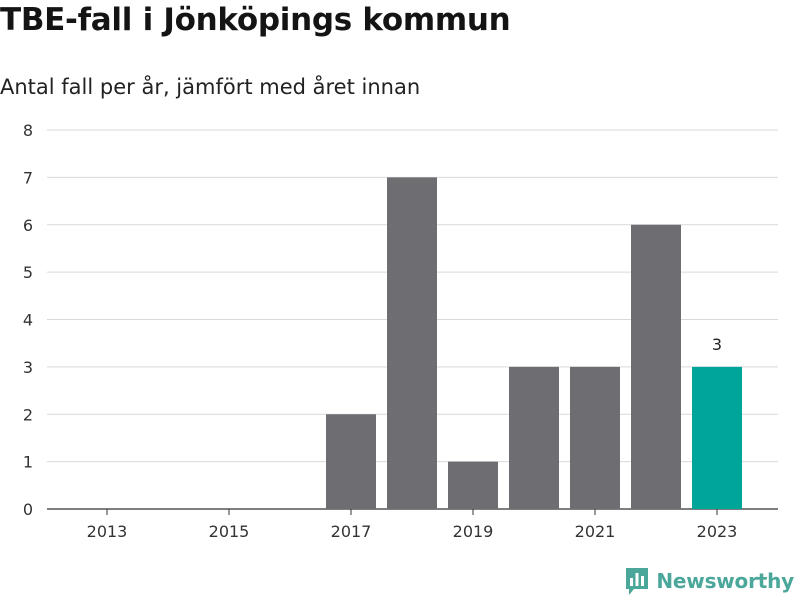 Image resolution: width=800 pixels, height=600 pixels. I want to click on data-label: 3, so click(717, 344).